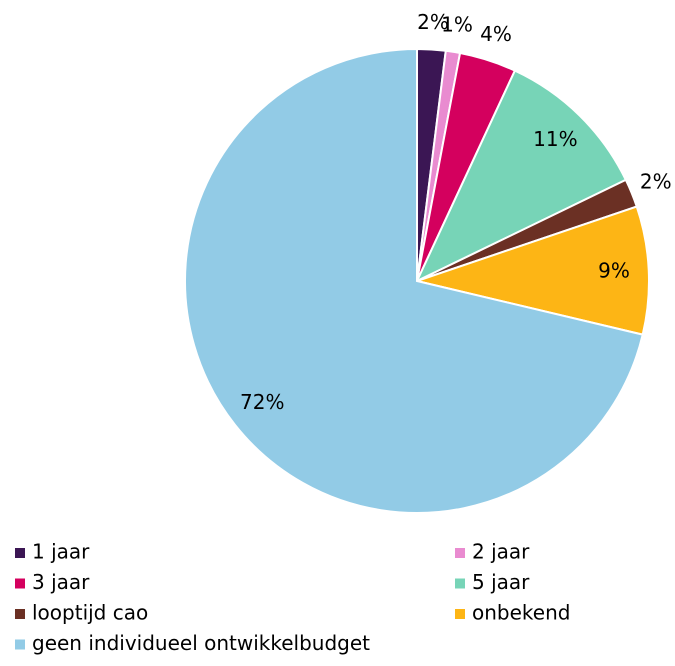  I want to click on data-label: 4%, so click(496, 34).